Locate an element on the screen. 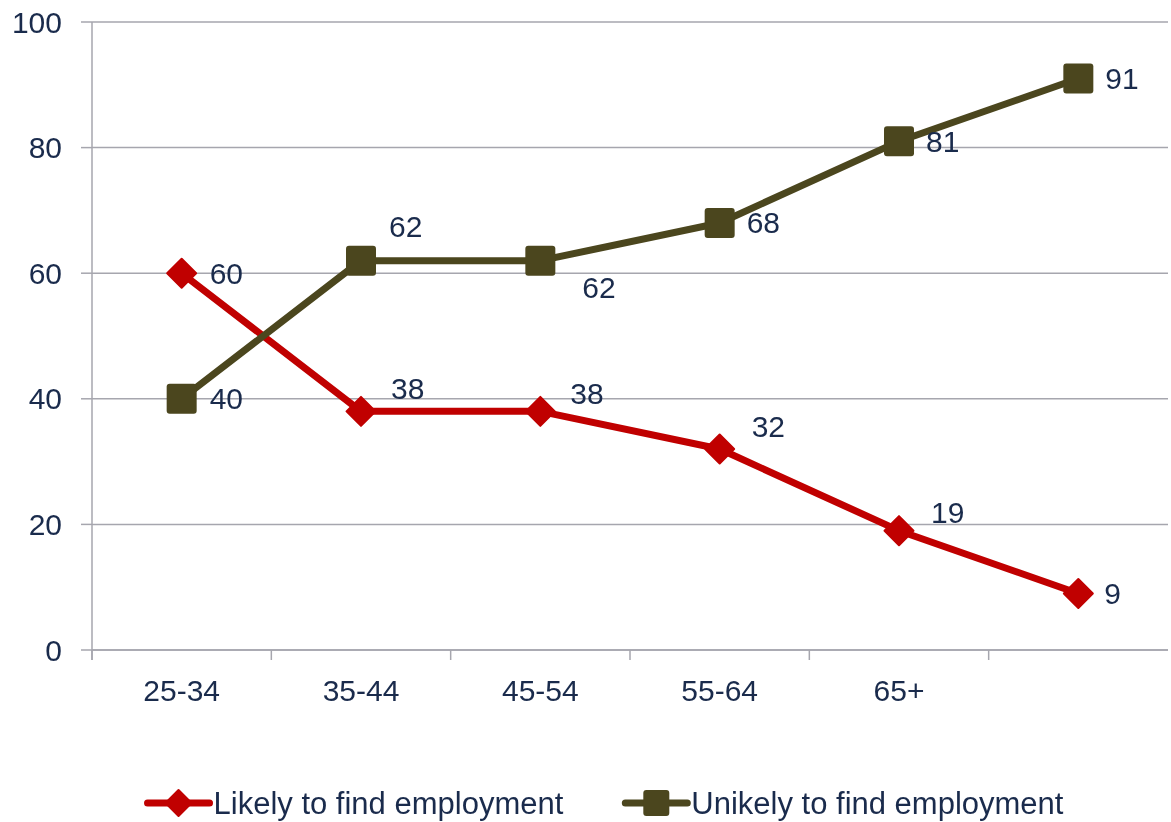 The image size is (1171, 822). x-tick-label: 25-34 is located at coordinates (182, 690).